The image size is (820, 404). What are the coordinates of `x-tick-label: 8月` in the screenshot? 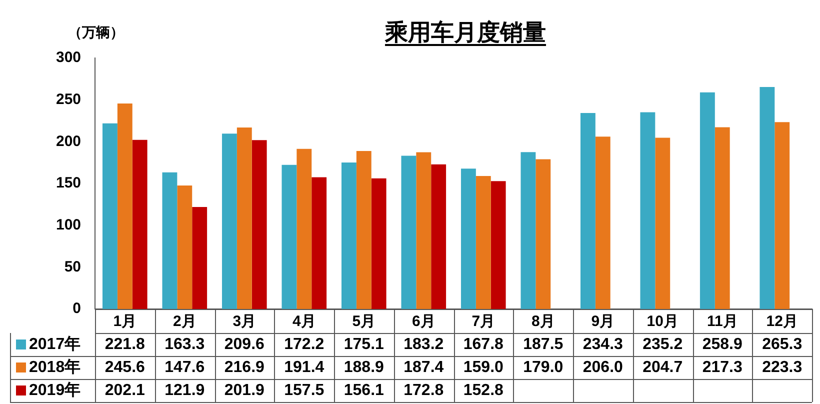 It's located at (543, 321).